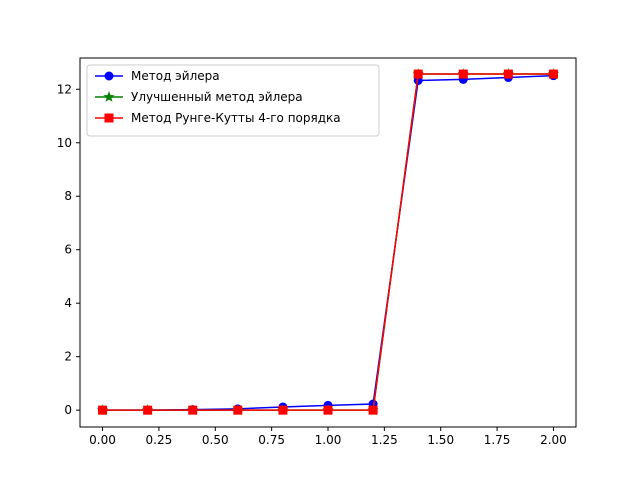 The height and width of the screenshot is (480, 640). What do you see at coordinates (68, 303) in the screenshot?
I see `y-tick-label: 4` at bounding box center [68, 303].